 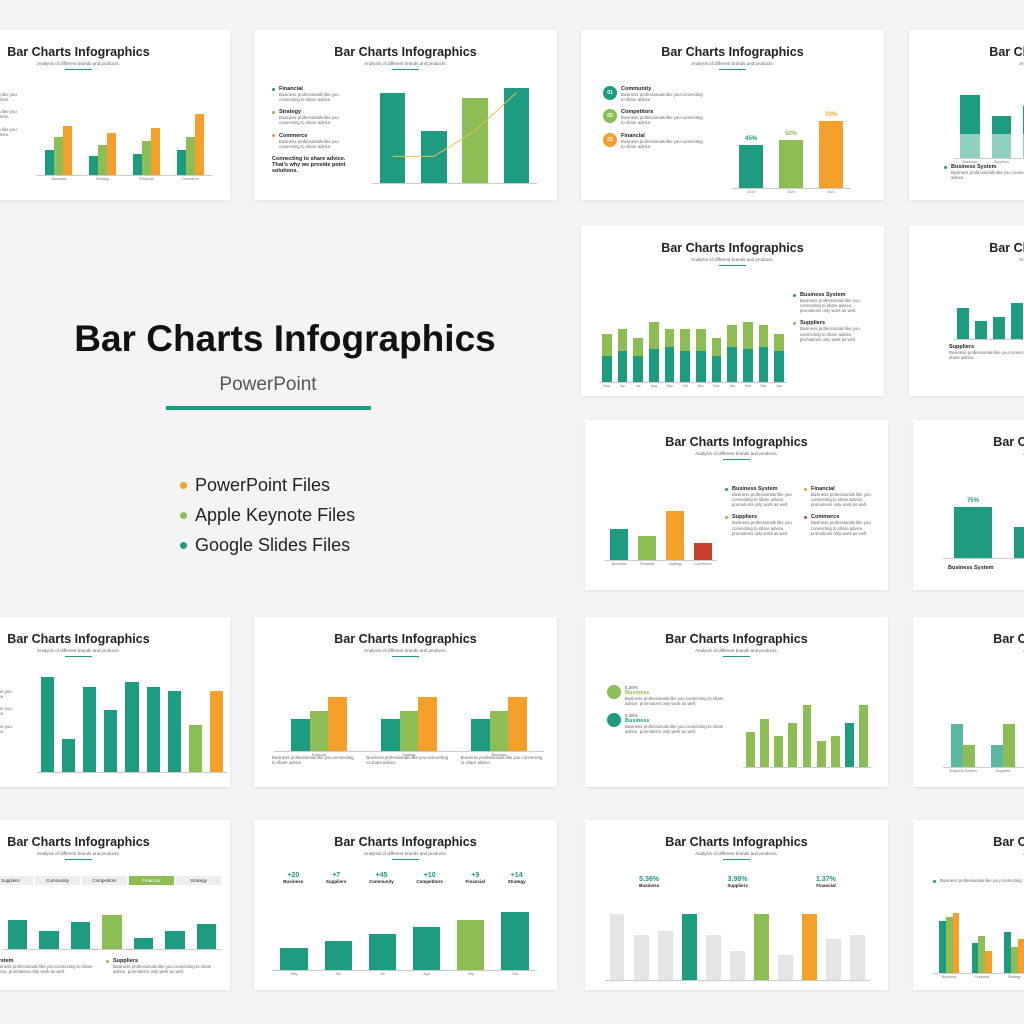 I want to click on chart, so click(x=112, y=926).